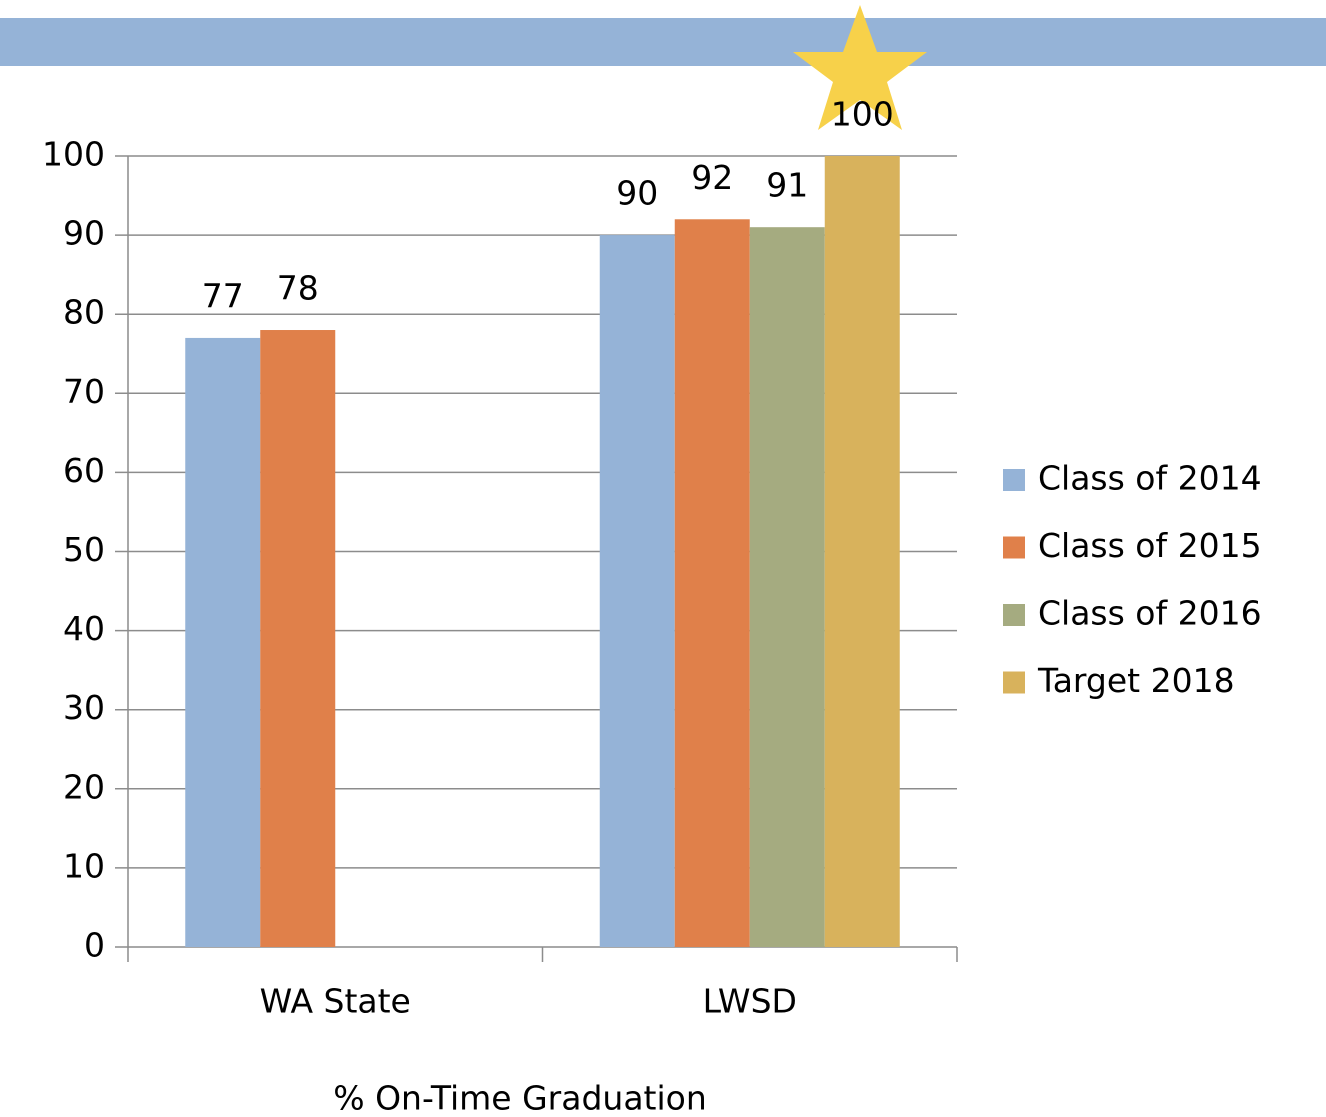 The image size is (1326, 1117). Describe the element at coordinates (1150, 545) in the screenshot. I see `legend-label: Class of 2015` at that location.